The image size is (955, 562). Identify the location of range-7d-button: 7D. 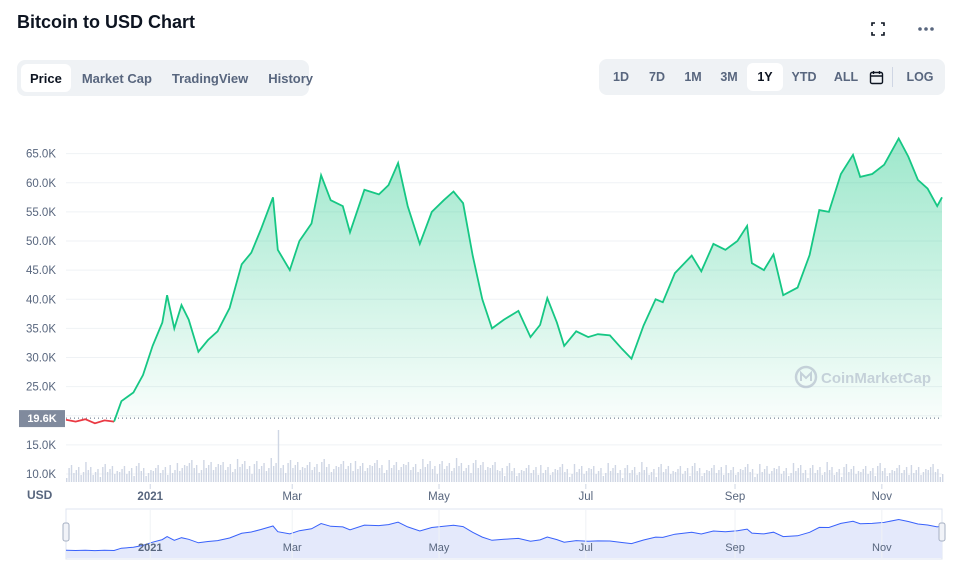
(657, 77).